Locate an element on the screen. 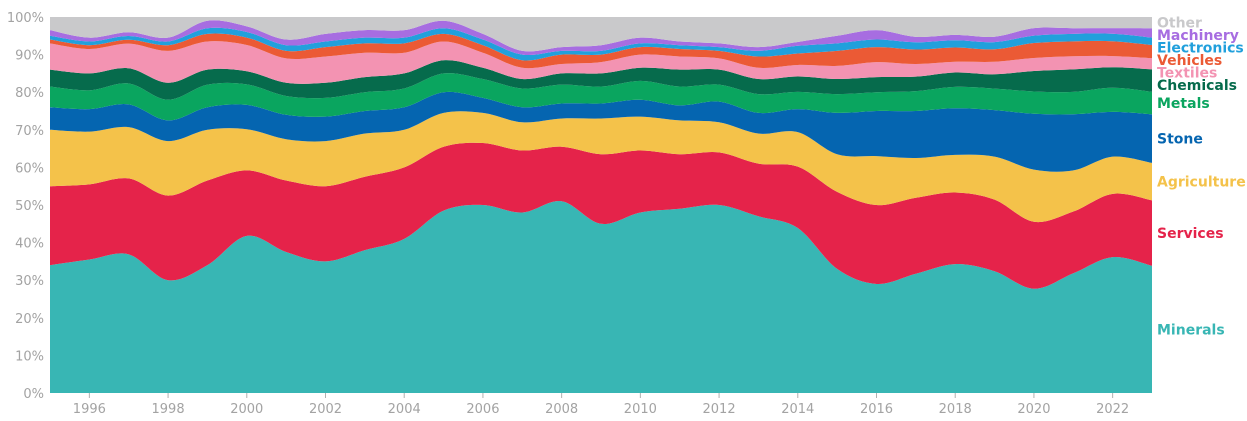 The width and height of the screenshot is (1247, 421). legend-label-stone: Stone is located at coordinates (1180, 140).